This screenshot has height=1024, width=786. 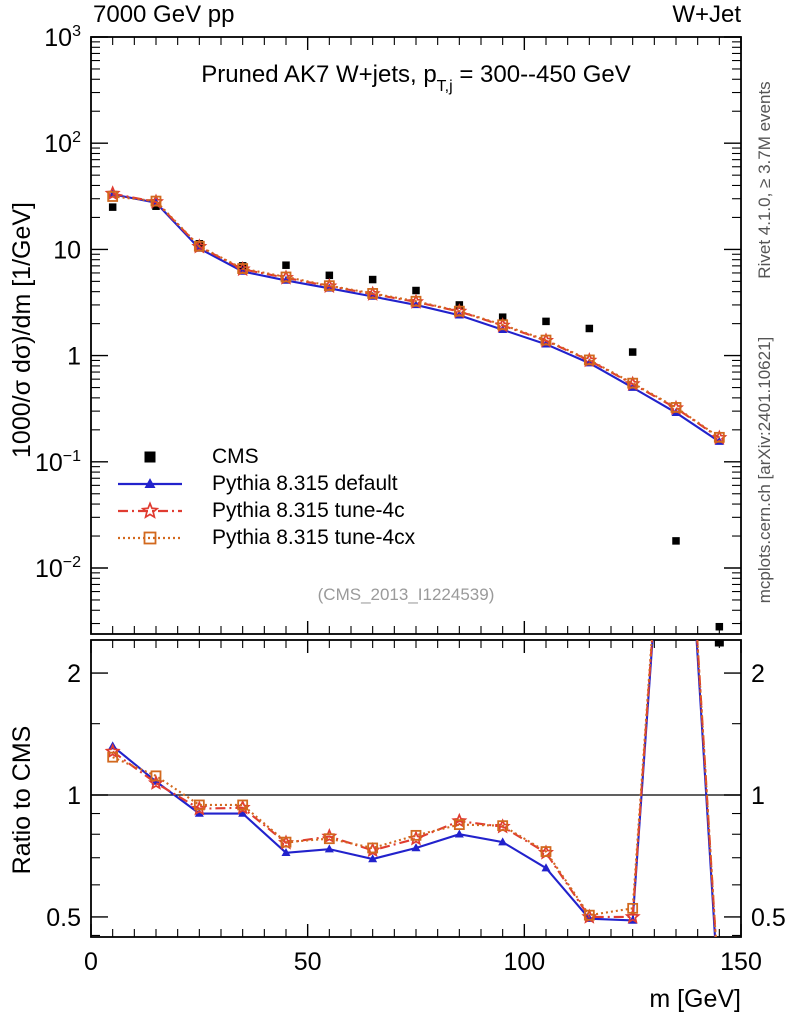 I want to click on plot-title: Pruned AK7 W+jets, pT,j = 300--450 GeV, so click(x=416, y=78).